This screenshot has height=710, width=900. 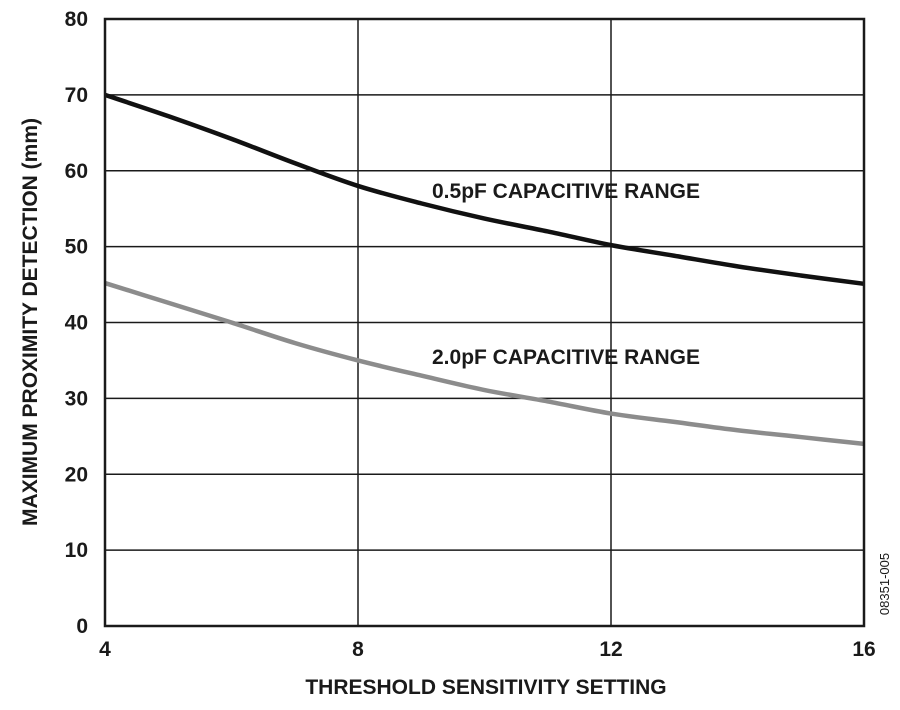 I want to click on y-tick-label-60: 60, so click(x=76, y=171).